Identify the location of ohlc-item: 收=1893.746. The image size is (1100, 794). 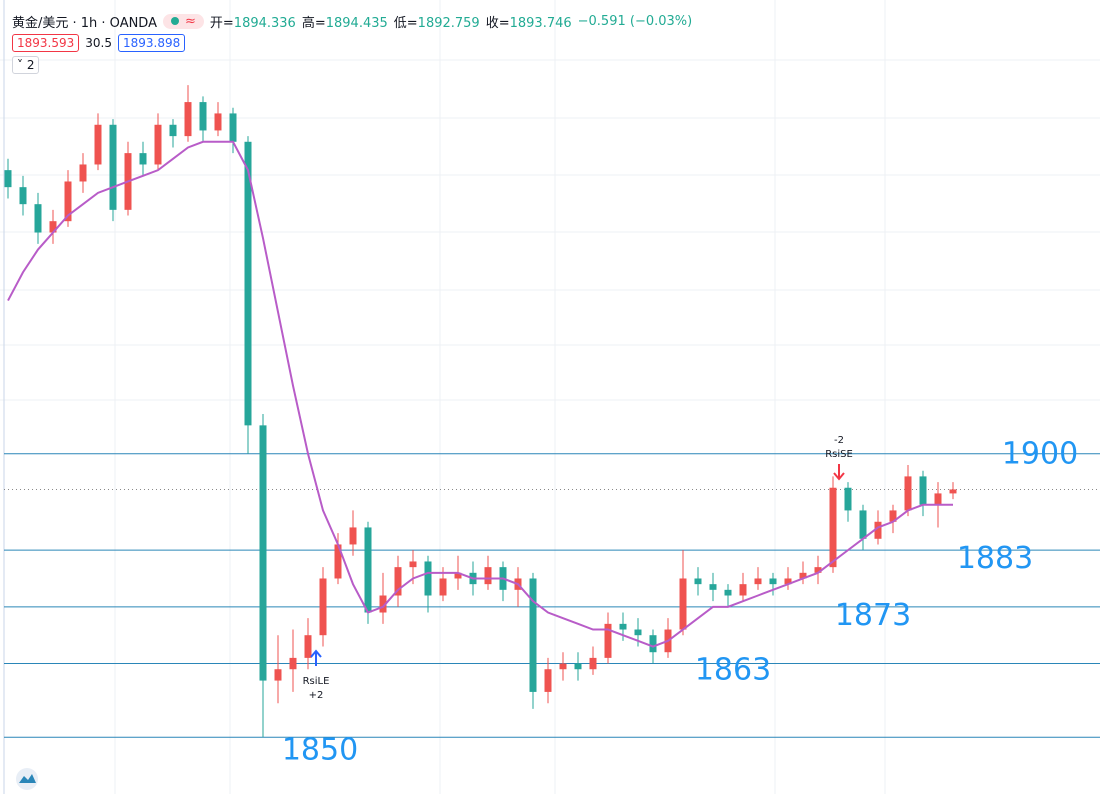
(529, 21).